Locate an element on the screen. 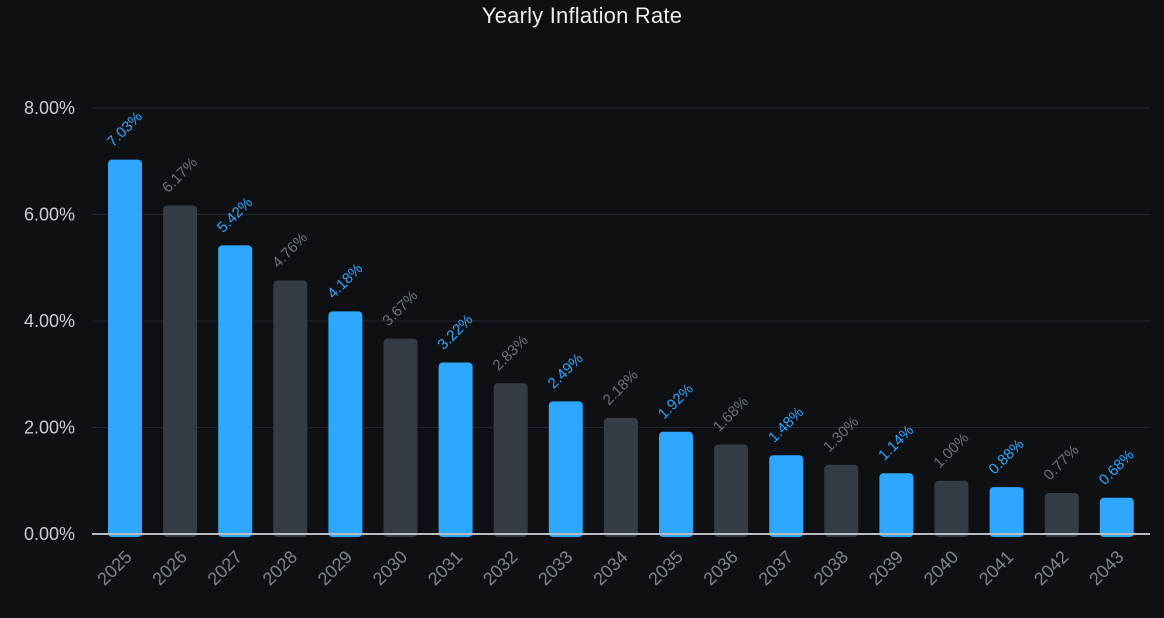  x-category-label: 2032 is located at coordinates (500, 568).